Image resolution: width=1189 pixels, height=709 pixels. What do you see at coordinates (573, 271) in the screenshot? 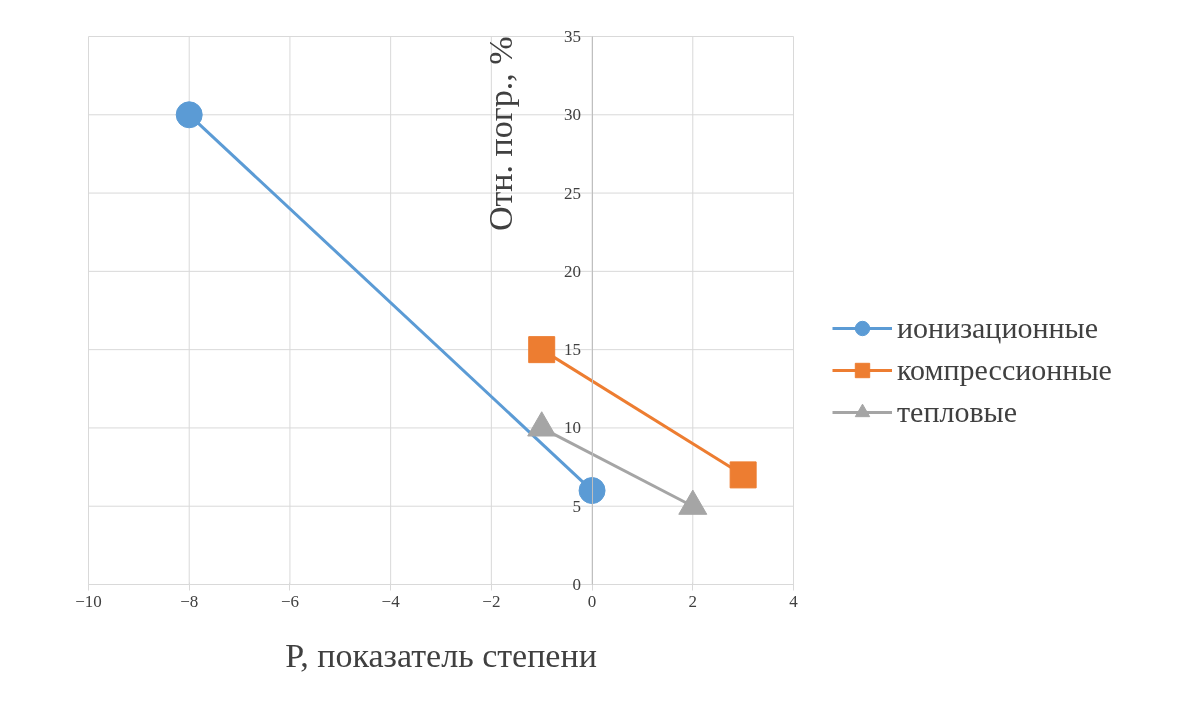
I see `y-tick-label: 20` at bounding box center [573, 271].